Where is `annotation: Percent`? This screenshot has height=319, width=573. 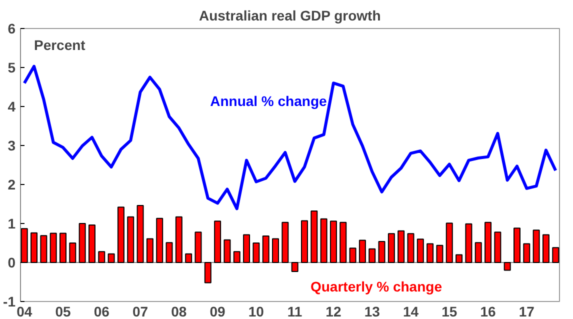
annotation: Percent is located at coordinates (60, 45).